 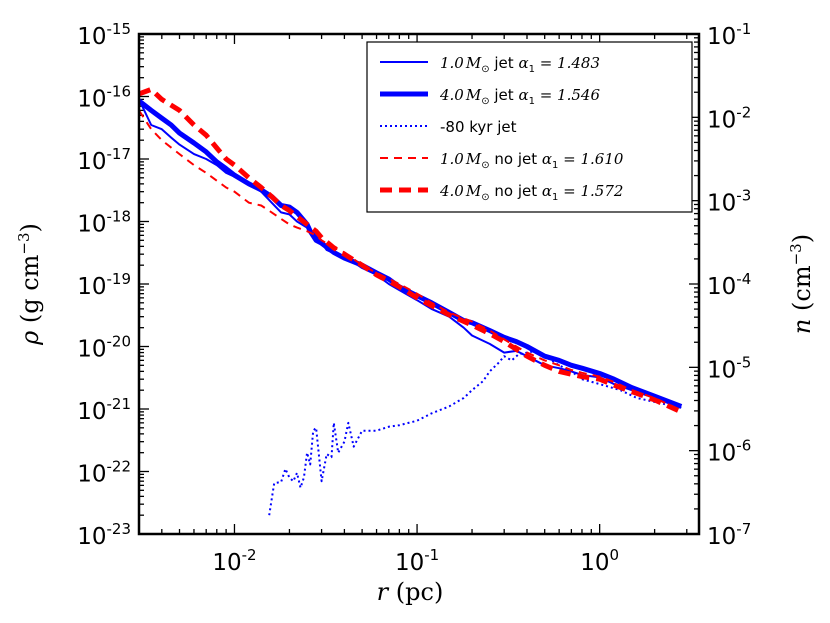 I want to click on y2-tick-label: 10⁻², so click(x=729, y=118).